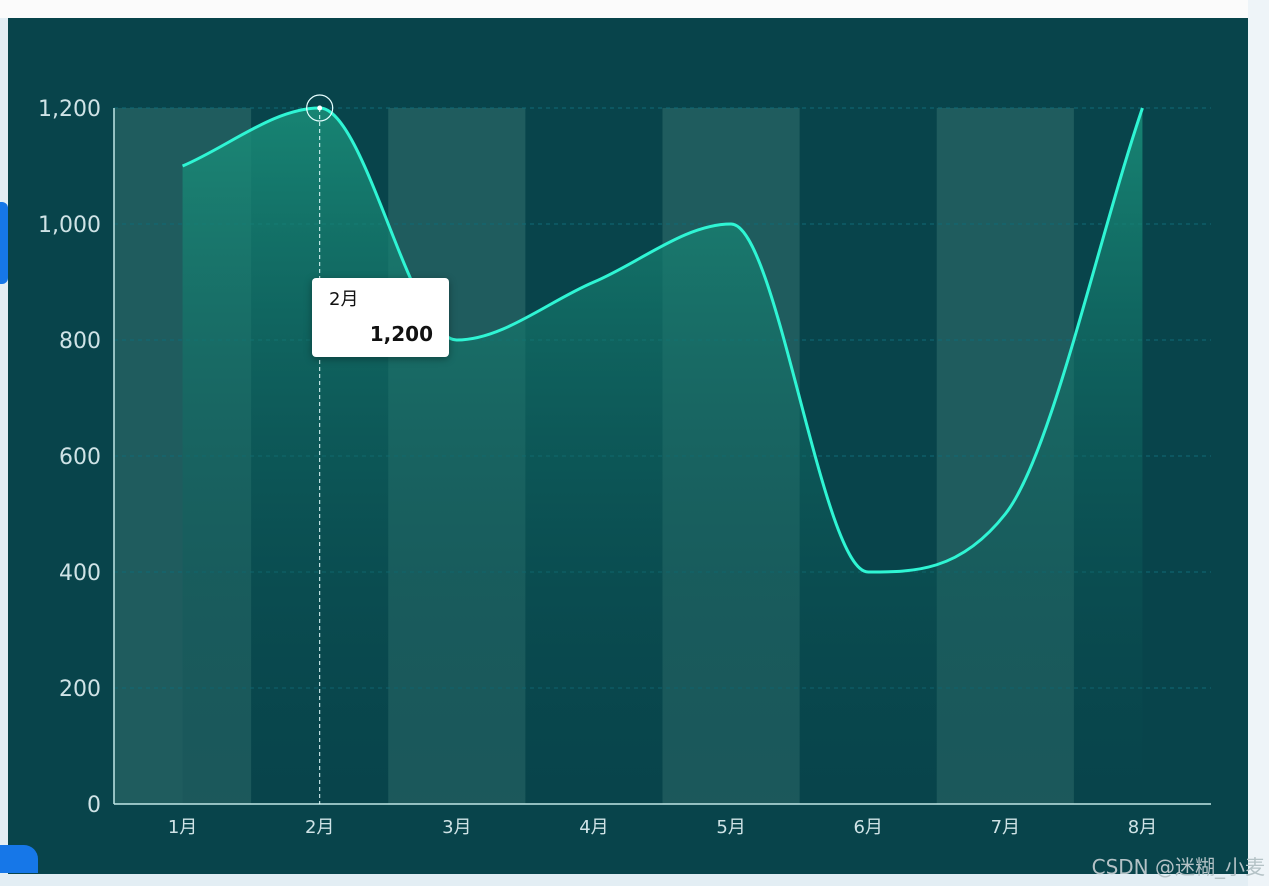  I want to click on x-tick-label: 3月, so click(456, 827).